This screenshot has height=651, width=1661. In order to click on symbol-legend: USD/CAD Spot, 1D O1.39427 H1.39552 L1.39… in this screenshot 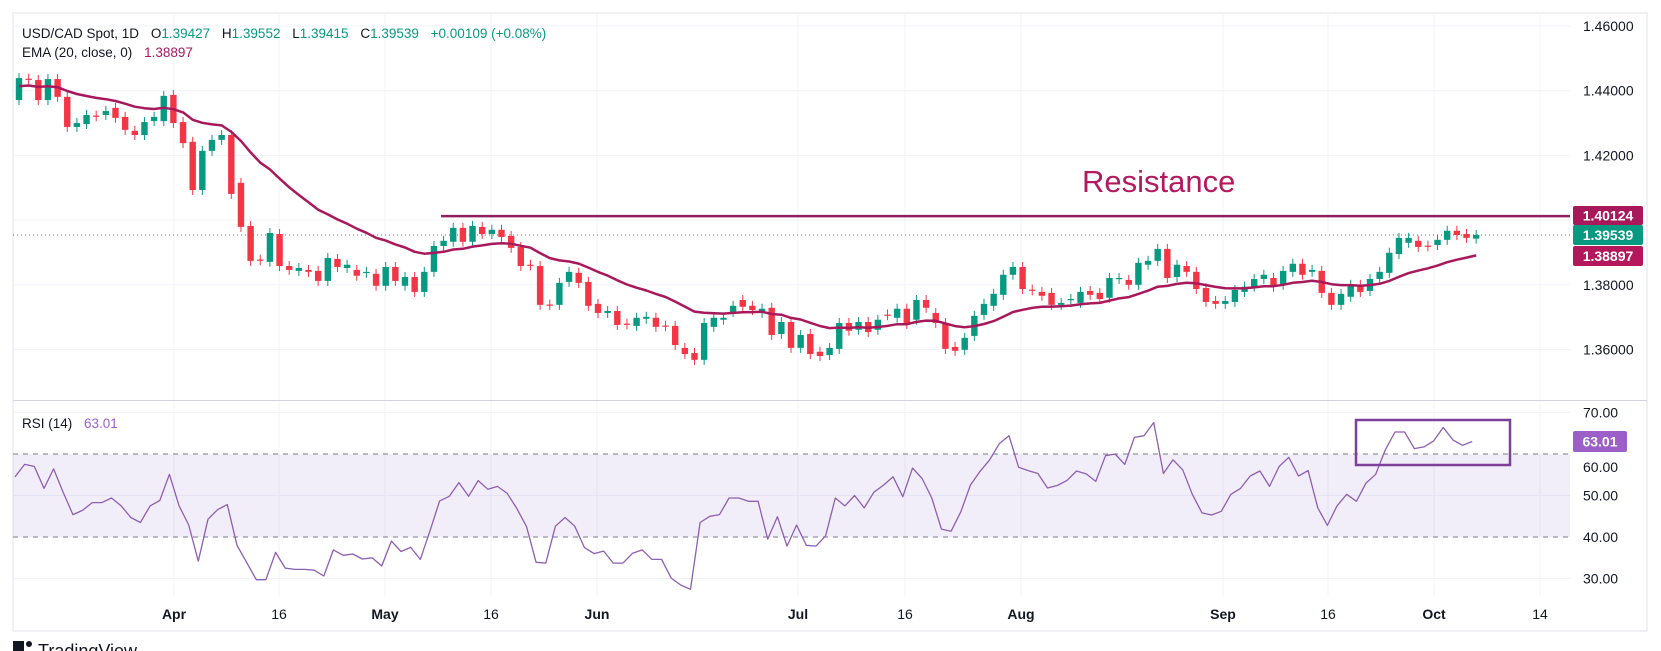, I will do `click(284, 33)`.